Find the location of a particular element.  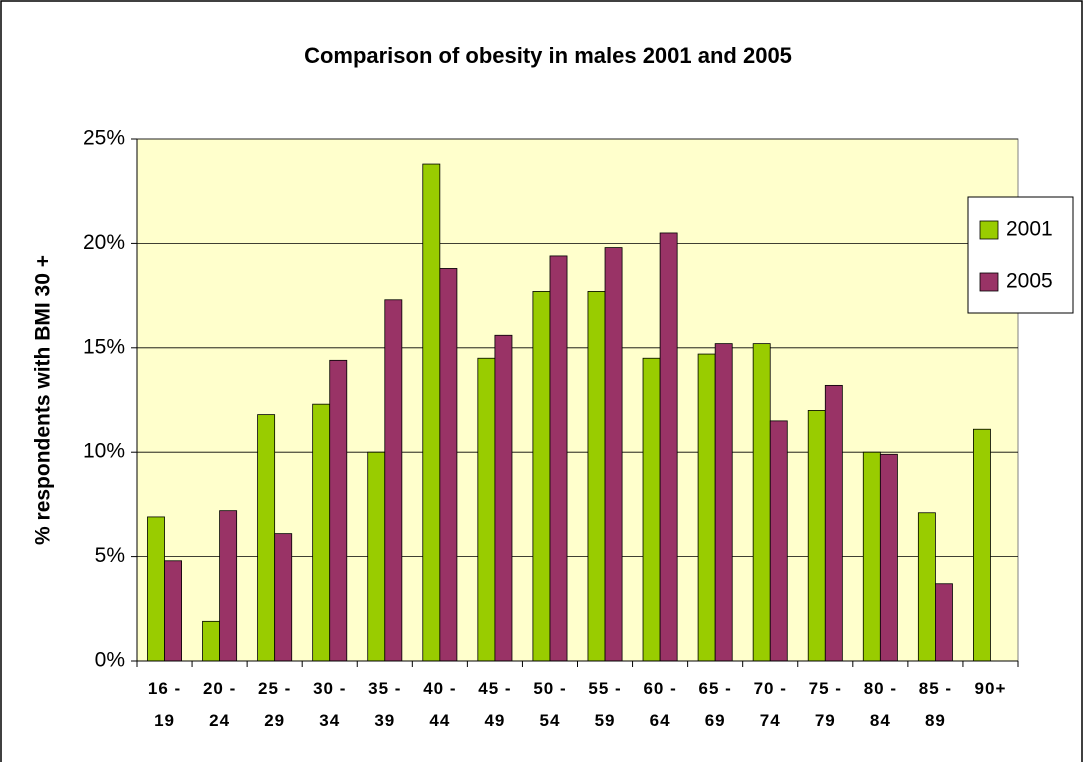

x-tick-label: 60 - 64 is located at coordinates (660, 704).